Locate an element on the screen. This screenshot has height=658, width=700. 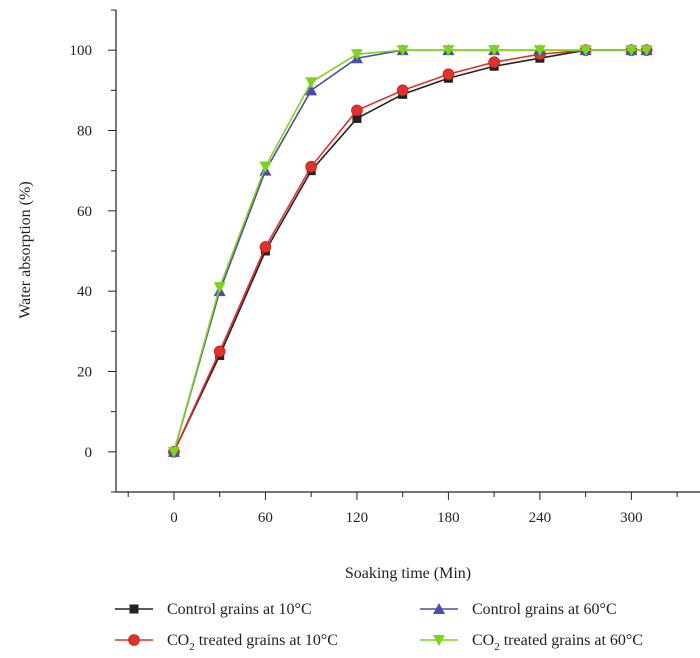
legend-label: CO2 treated grains at 10°C is located at coordinates (252, 642).